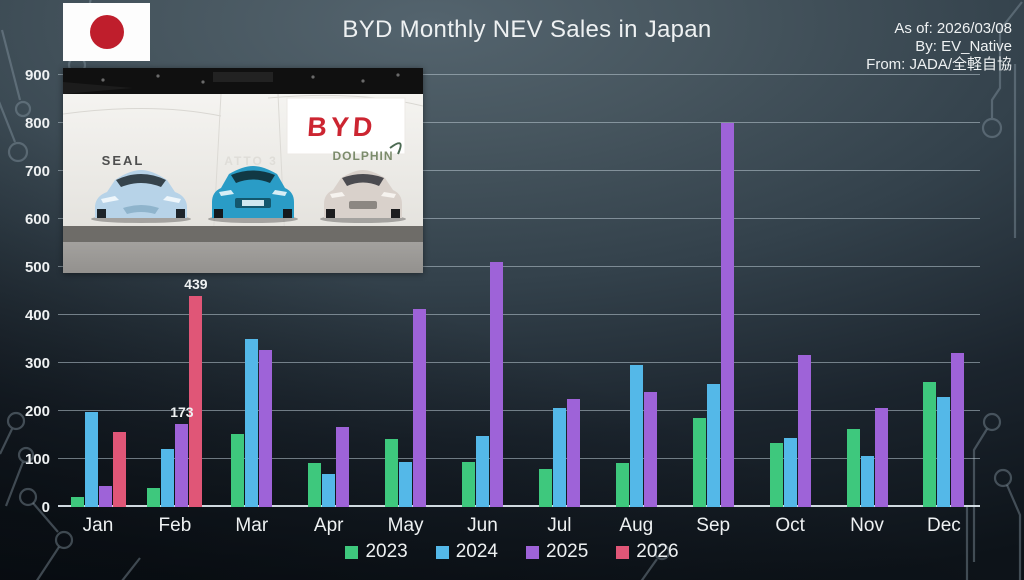 The width and height of the screenshot is (1024, 580). I want to click on bar-2025-nov, so click(881, 457).